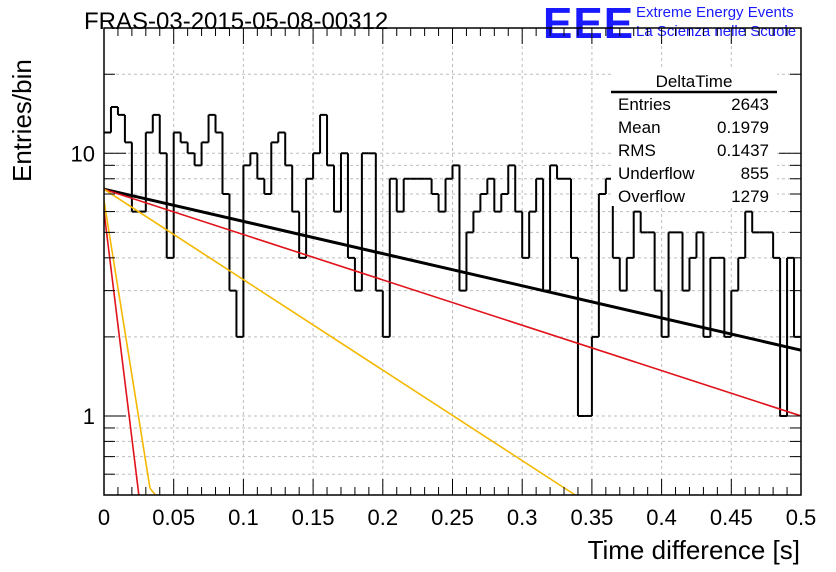 The width and height of the screenshot is (836, 572). I want to click on x-tick-label: 0.35, so click(591, 517).